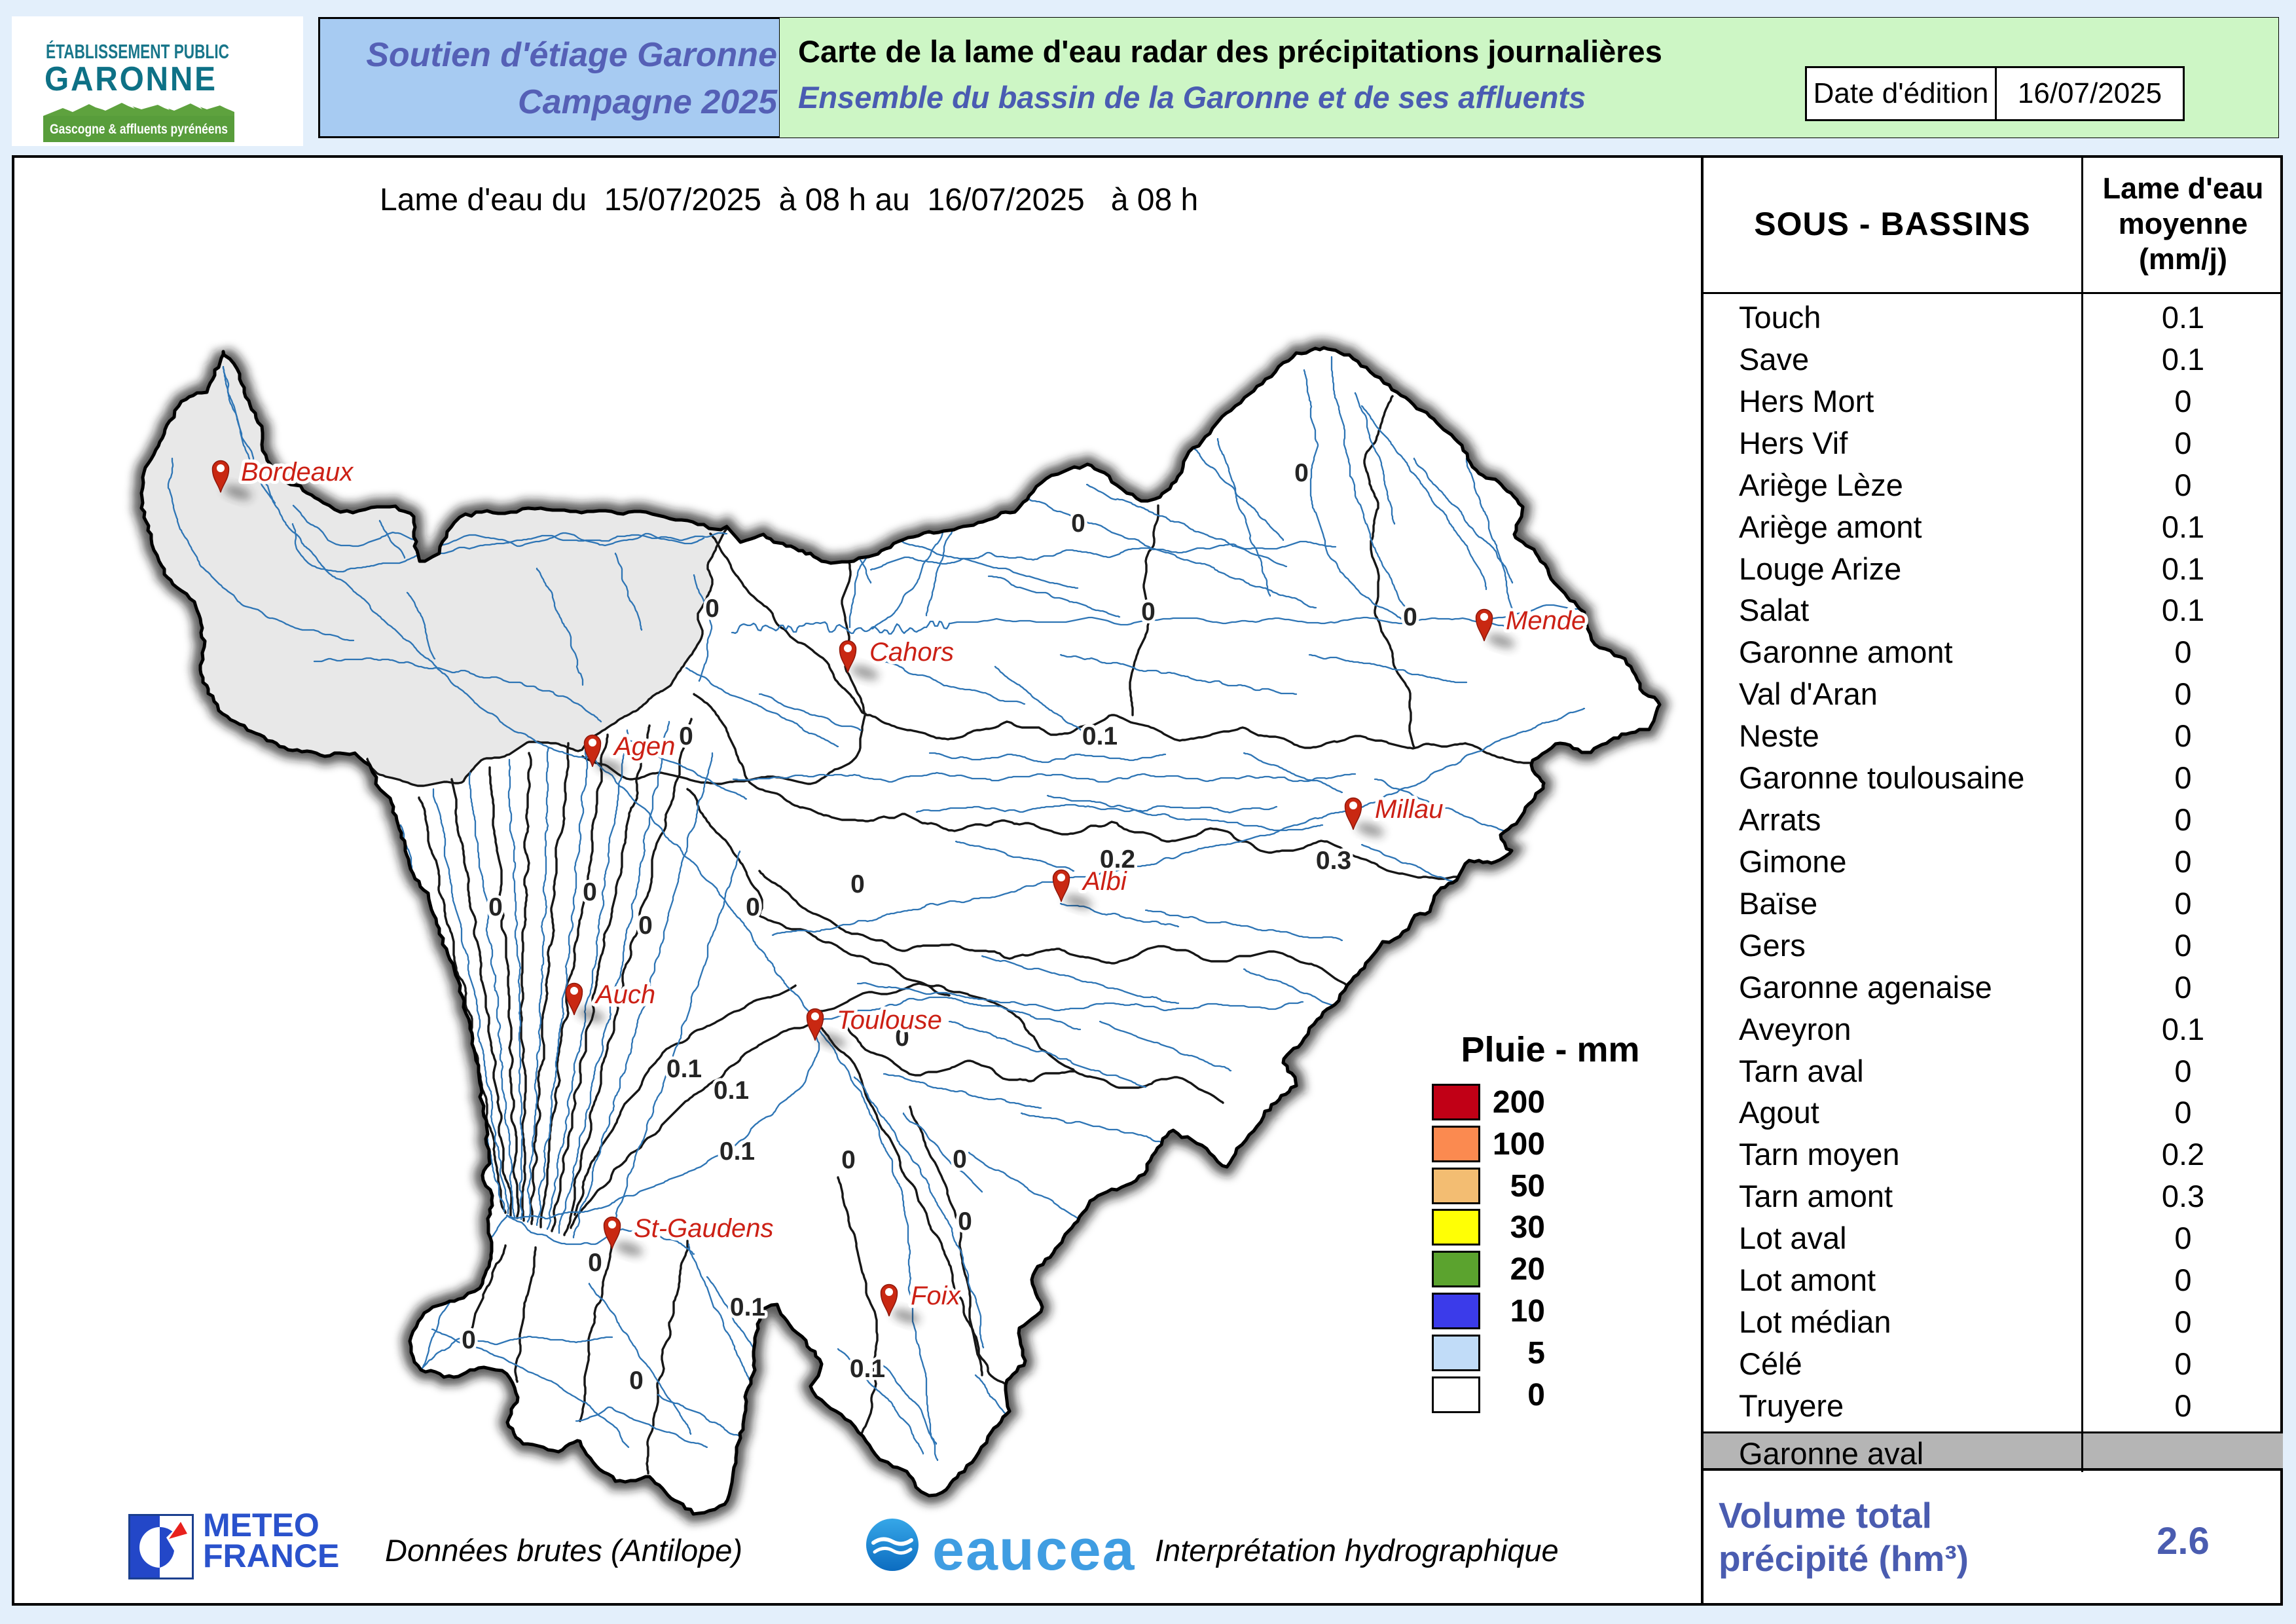  I want to click on svg-text: Albi, so click(1104, 881).